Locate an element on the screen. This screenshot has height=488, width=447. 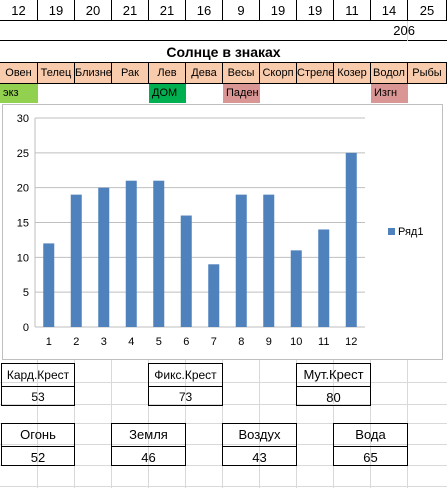
top-cell: 25 is located at coordinates (427, 10).